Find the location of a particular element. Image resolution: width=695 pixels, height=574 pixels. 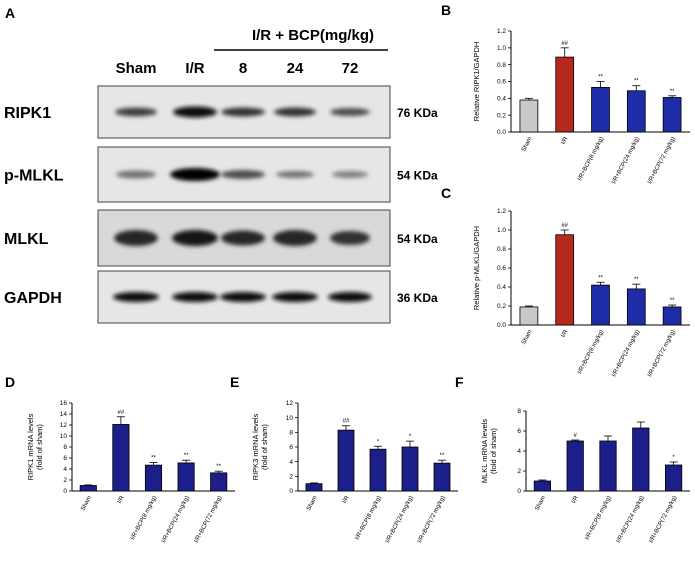

protein-label: RIPK1 is located at coordinates (27, 113).